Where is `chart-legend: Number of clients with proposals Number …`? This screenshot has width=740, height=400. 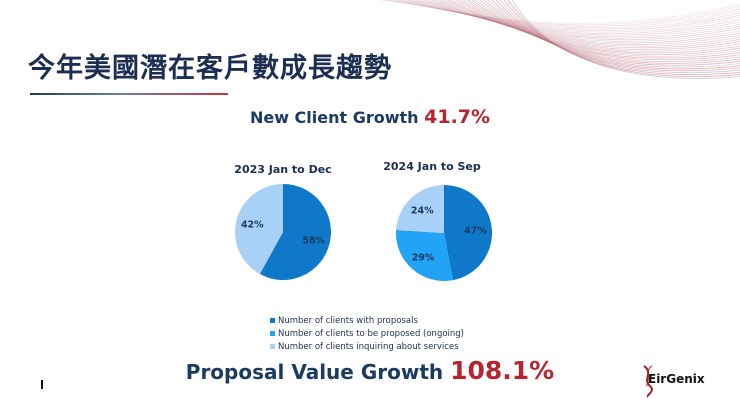
chart-legend: Number of clients with proposals Number … is located at coordinates (367, 333).